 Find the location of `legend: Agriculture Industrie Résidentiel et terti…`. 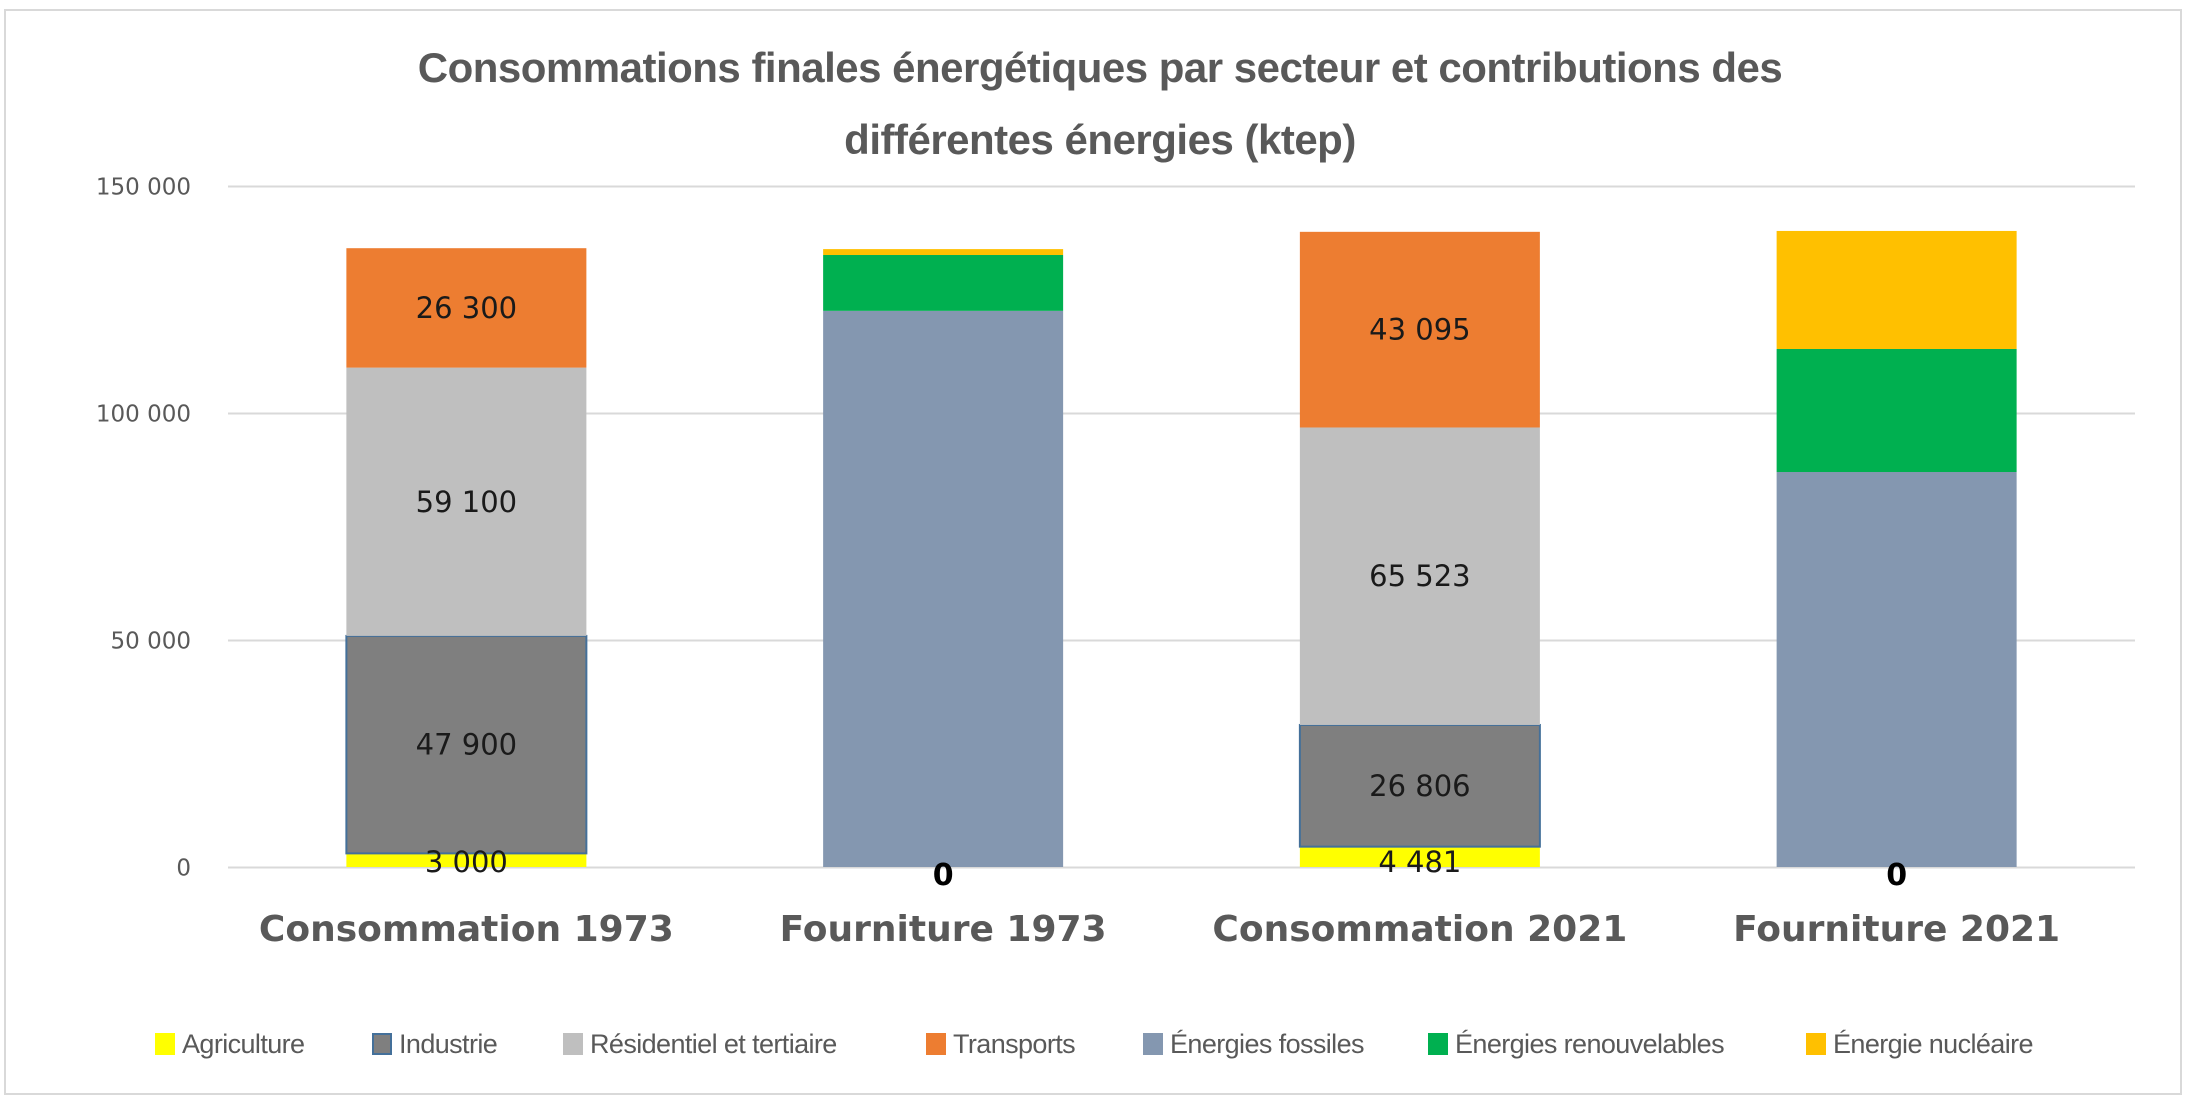

legend: Agriculture Industrie Résidentiel et terti… is located at coordinates (1100, 1044).